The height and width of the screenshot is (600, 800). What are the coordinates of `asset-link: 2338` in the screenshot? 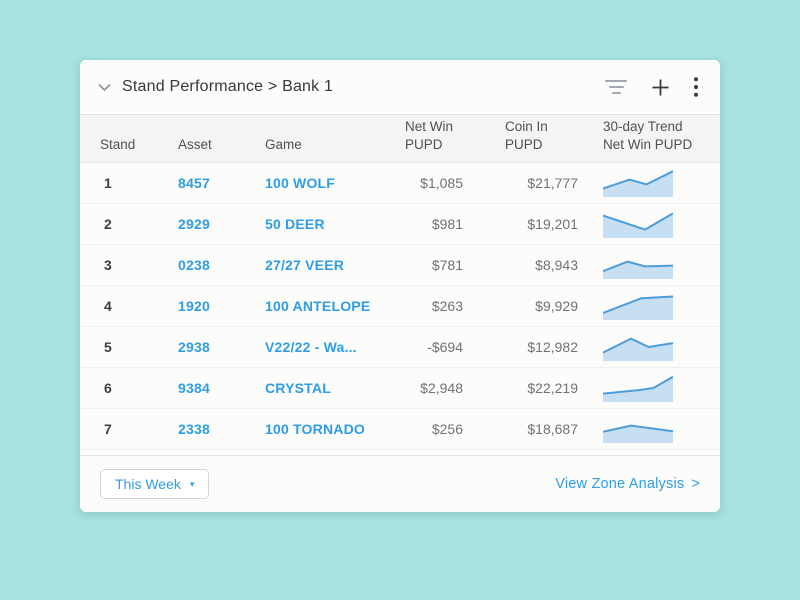 It's located at (194, 429).